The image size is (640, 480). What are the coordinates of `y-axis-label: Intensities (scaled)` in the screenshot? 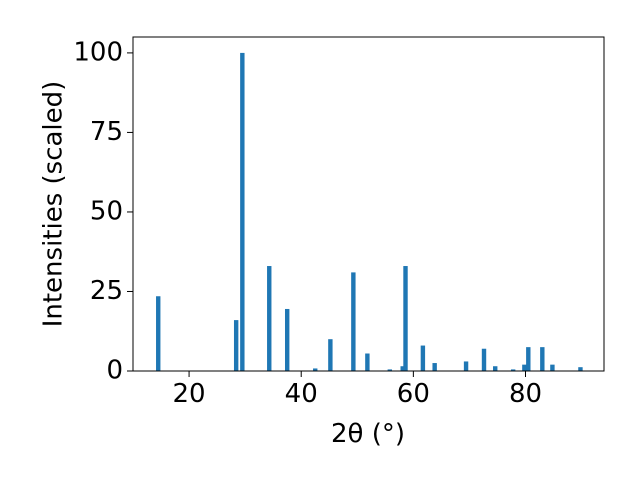 It's located at (54, 204).